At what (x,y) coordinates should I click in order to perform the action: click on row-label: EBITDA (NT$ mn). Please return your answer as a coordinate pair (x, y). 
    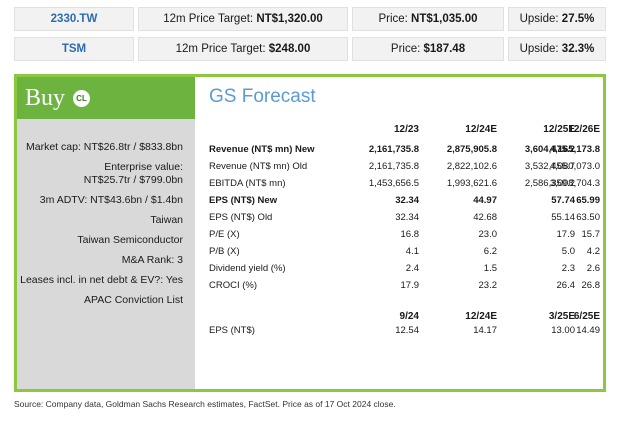
    Looking at the image, I should click on (247, 183).